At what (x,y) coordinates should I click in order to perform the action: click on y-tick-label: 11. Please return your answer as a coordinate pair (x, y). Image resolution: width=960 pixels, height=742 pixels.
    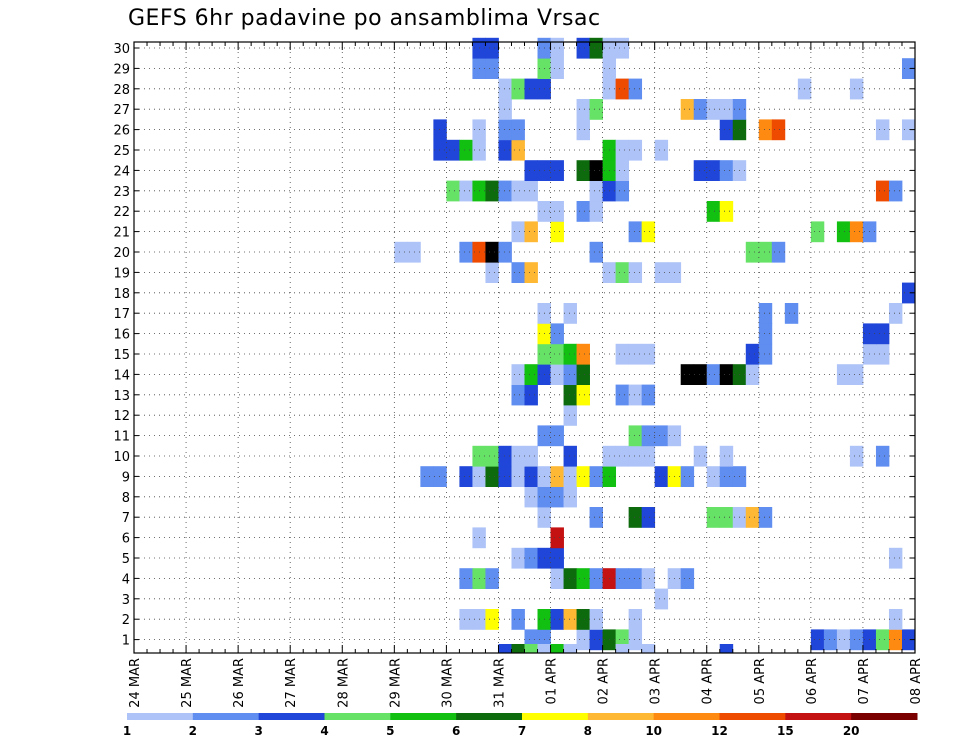
    Looking at the image, I should click on (121, 437).